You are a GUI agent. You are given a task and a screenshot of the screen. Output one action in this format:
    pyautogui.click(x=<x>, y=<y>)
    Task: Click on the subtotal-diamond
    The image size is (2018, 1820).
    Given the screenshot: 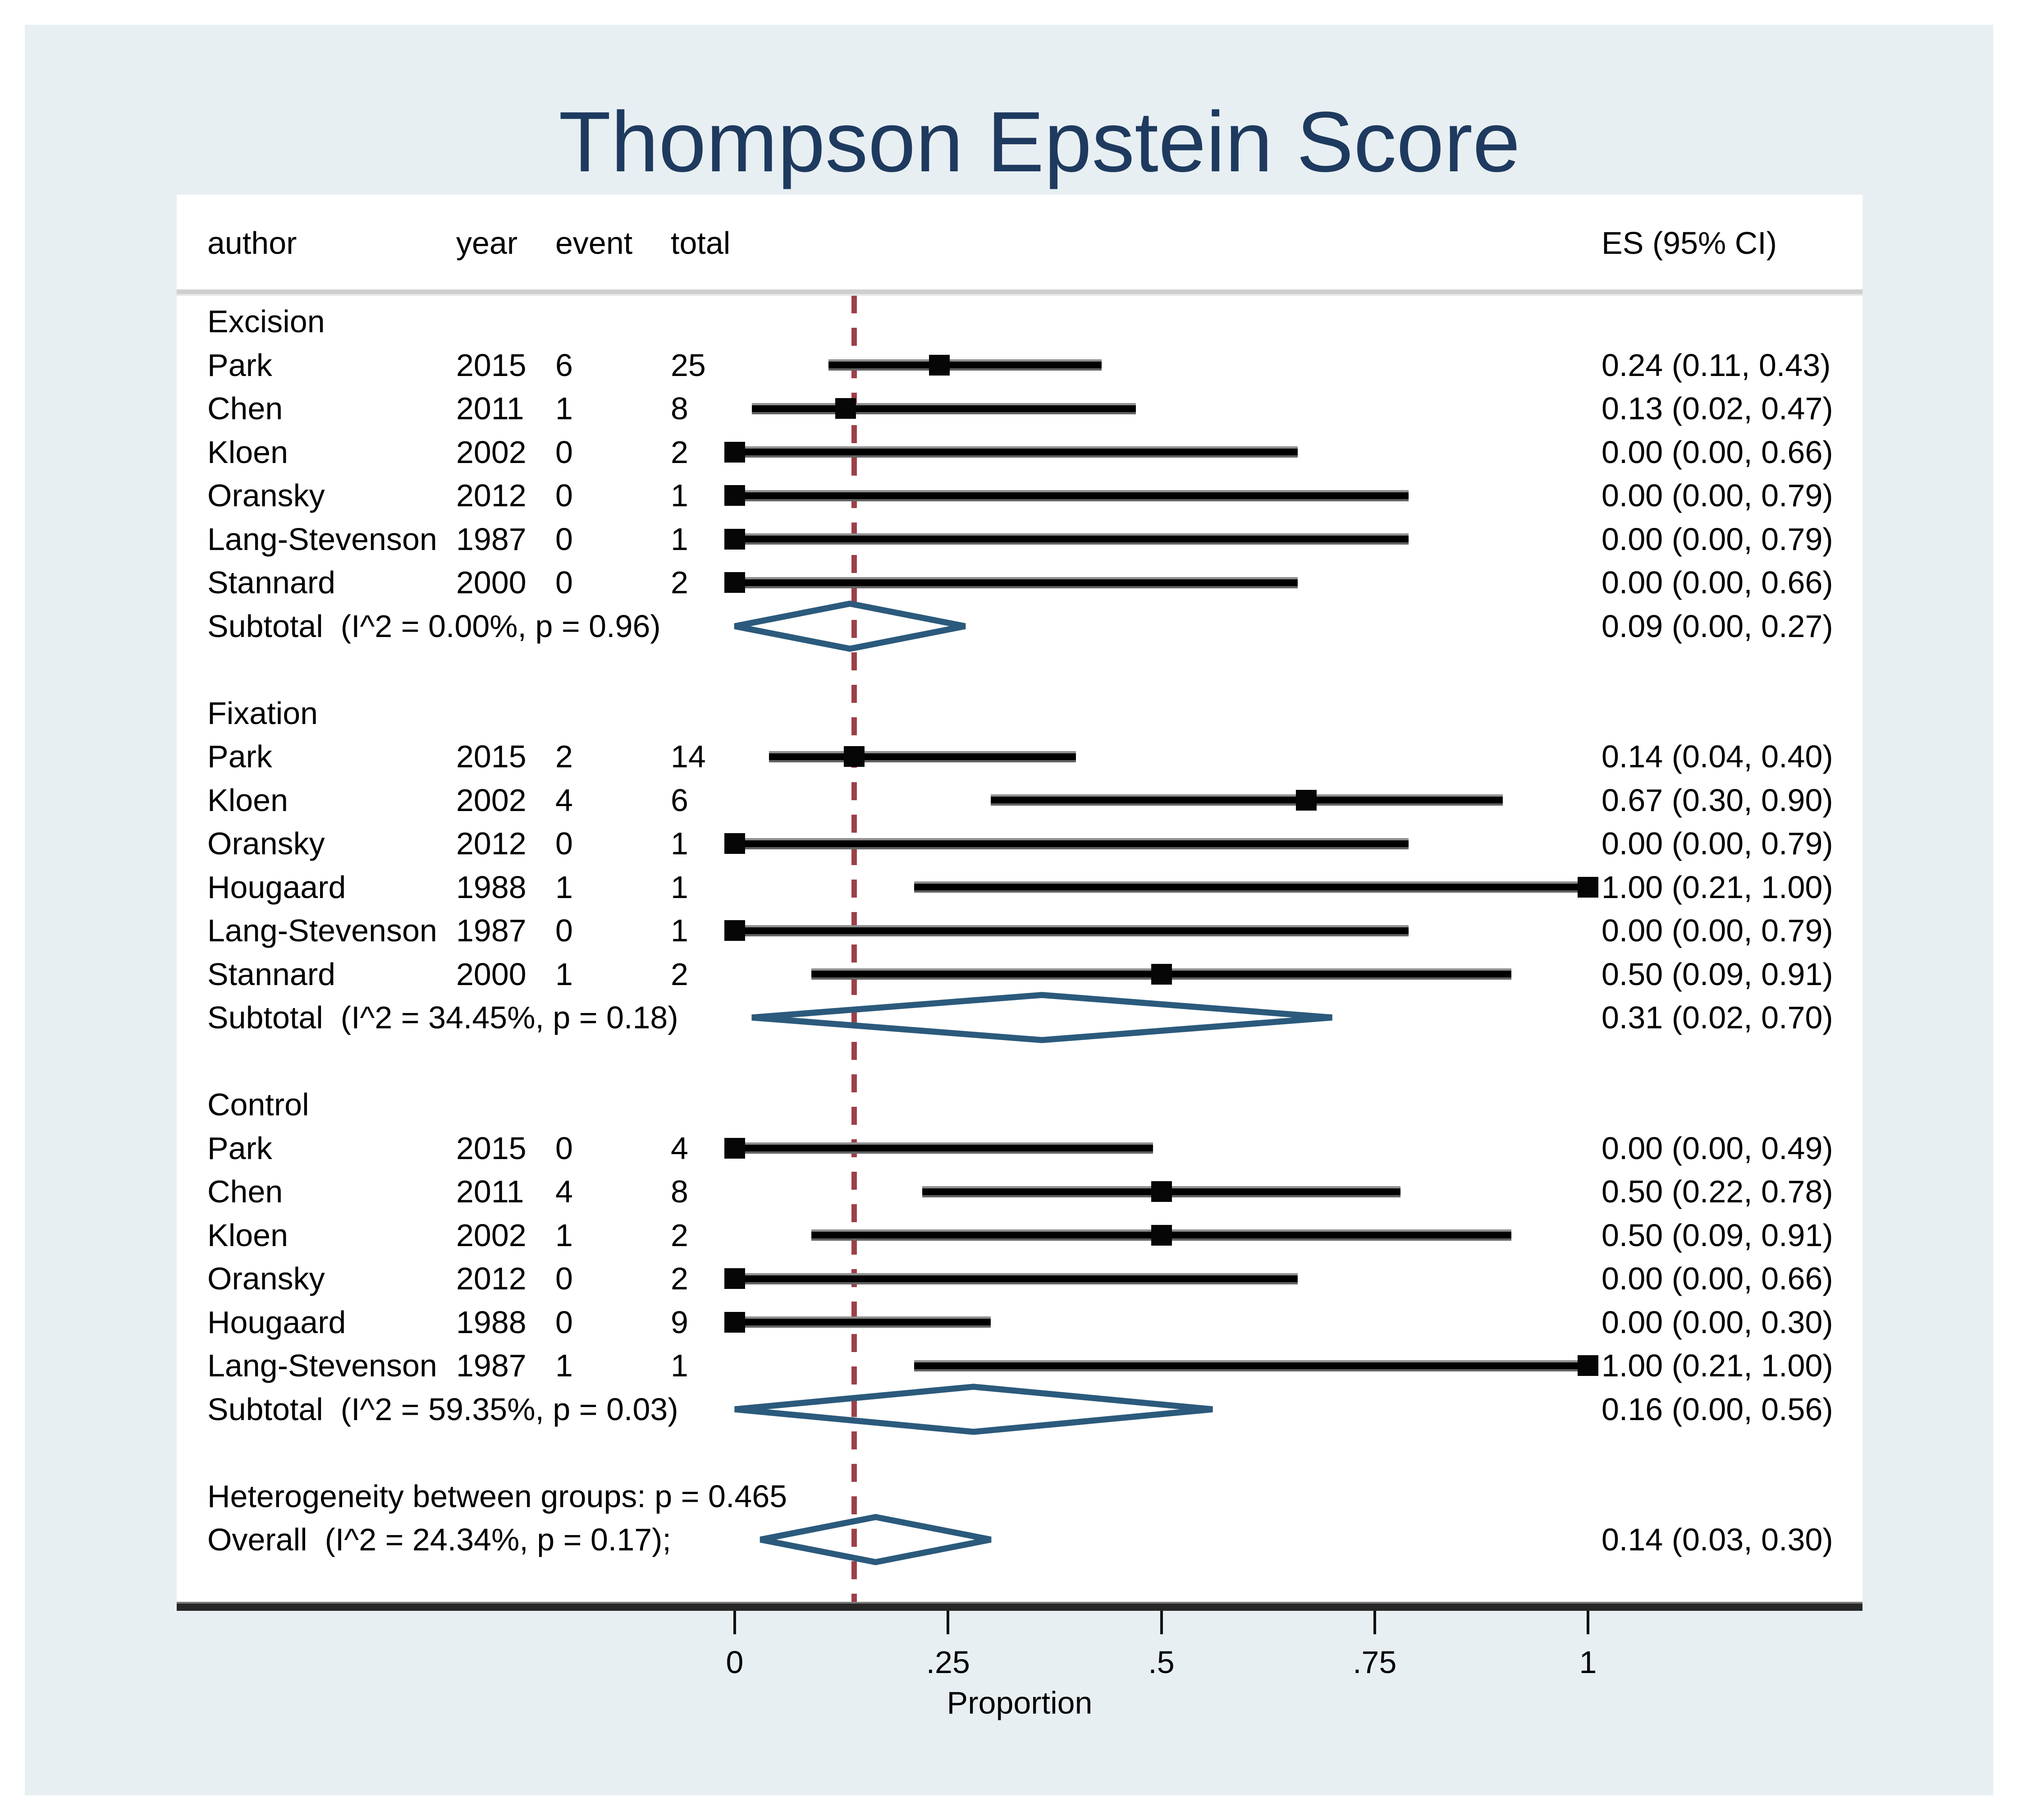 What is the action you would take?
    pyautogui.click(x=973, y=1409)
    